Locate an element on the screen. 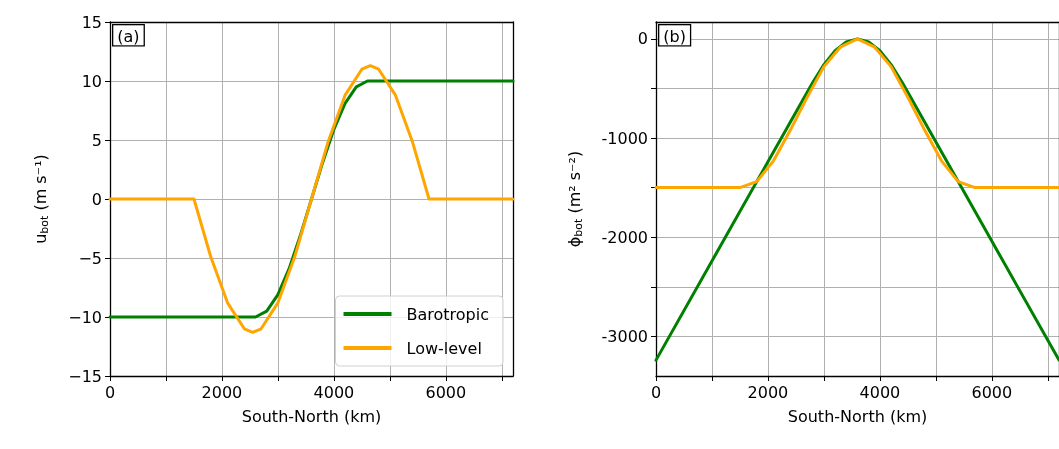  y-tick-label: −15 is located at coordinates (85, 376).